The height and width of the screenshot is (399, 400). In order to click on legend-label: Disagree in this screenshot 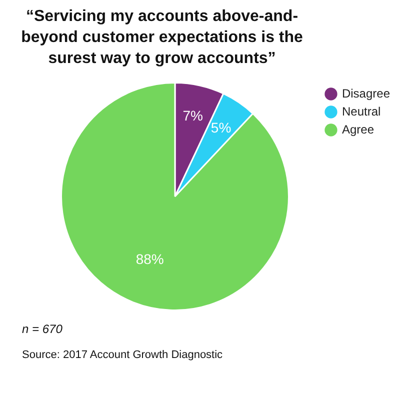, I will do `click(366, 93)`.